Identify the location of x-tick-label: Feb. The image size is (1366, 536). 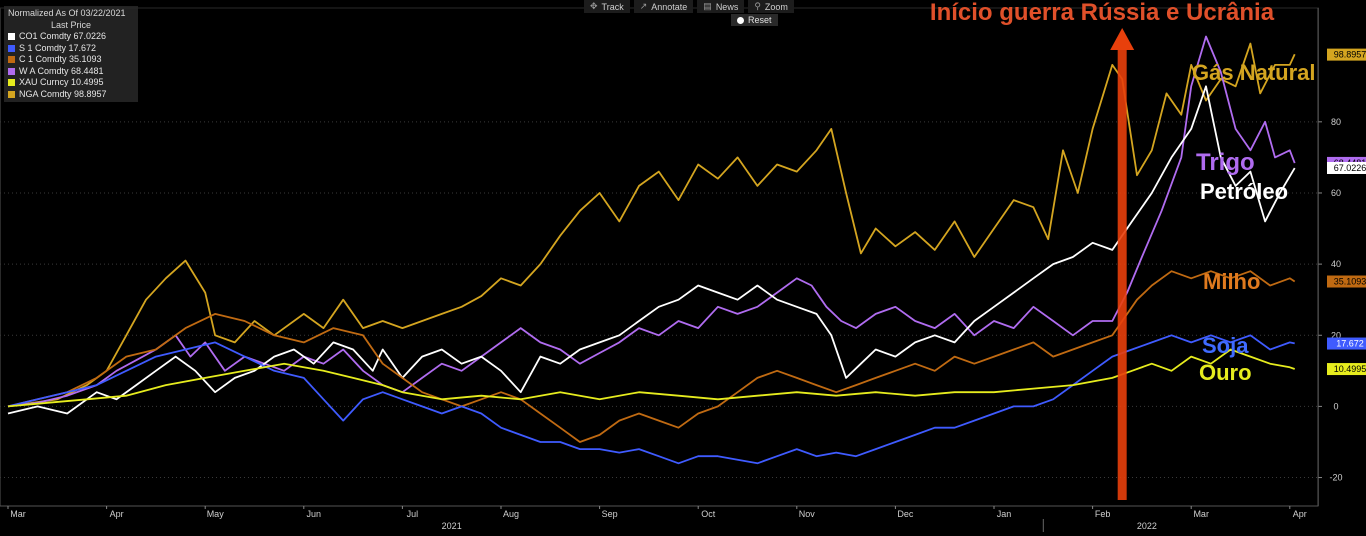
(1103, 514).